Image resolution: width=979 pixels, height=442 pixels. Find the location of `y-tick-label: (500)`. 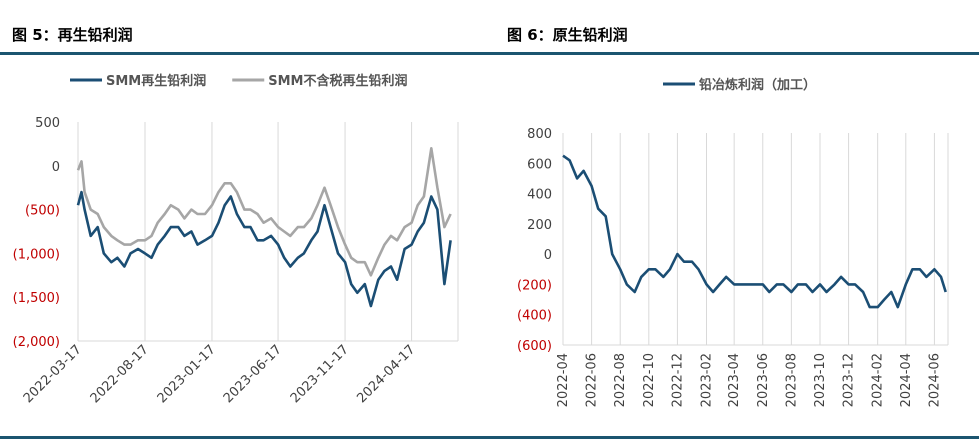

y-tick-label: (500) is located at coordinates (42, 211).